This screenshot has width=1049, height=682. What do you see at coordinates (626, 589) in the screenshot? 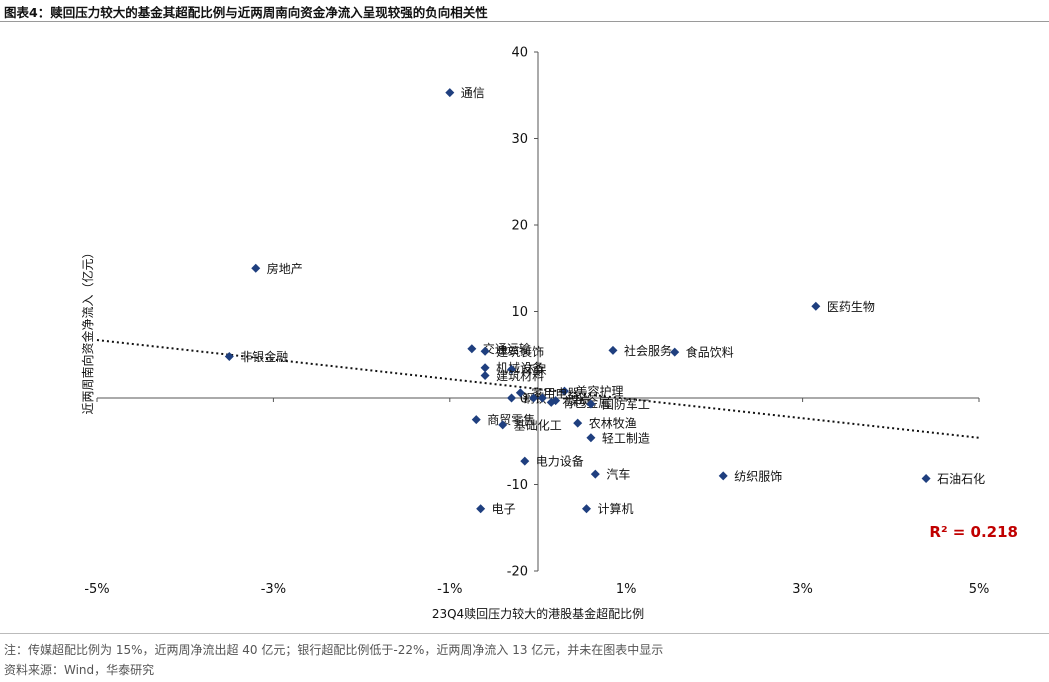
I see `x-tick-label: 1%` at bounding box center [626, 589].